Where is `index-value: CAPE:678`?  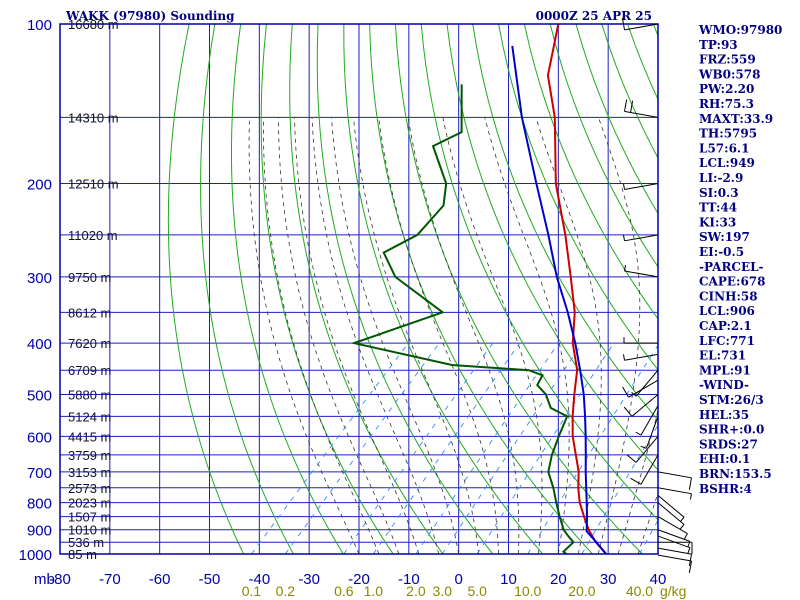 index-value: CAPE:678 is located at coordinates (732, 282).